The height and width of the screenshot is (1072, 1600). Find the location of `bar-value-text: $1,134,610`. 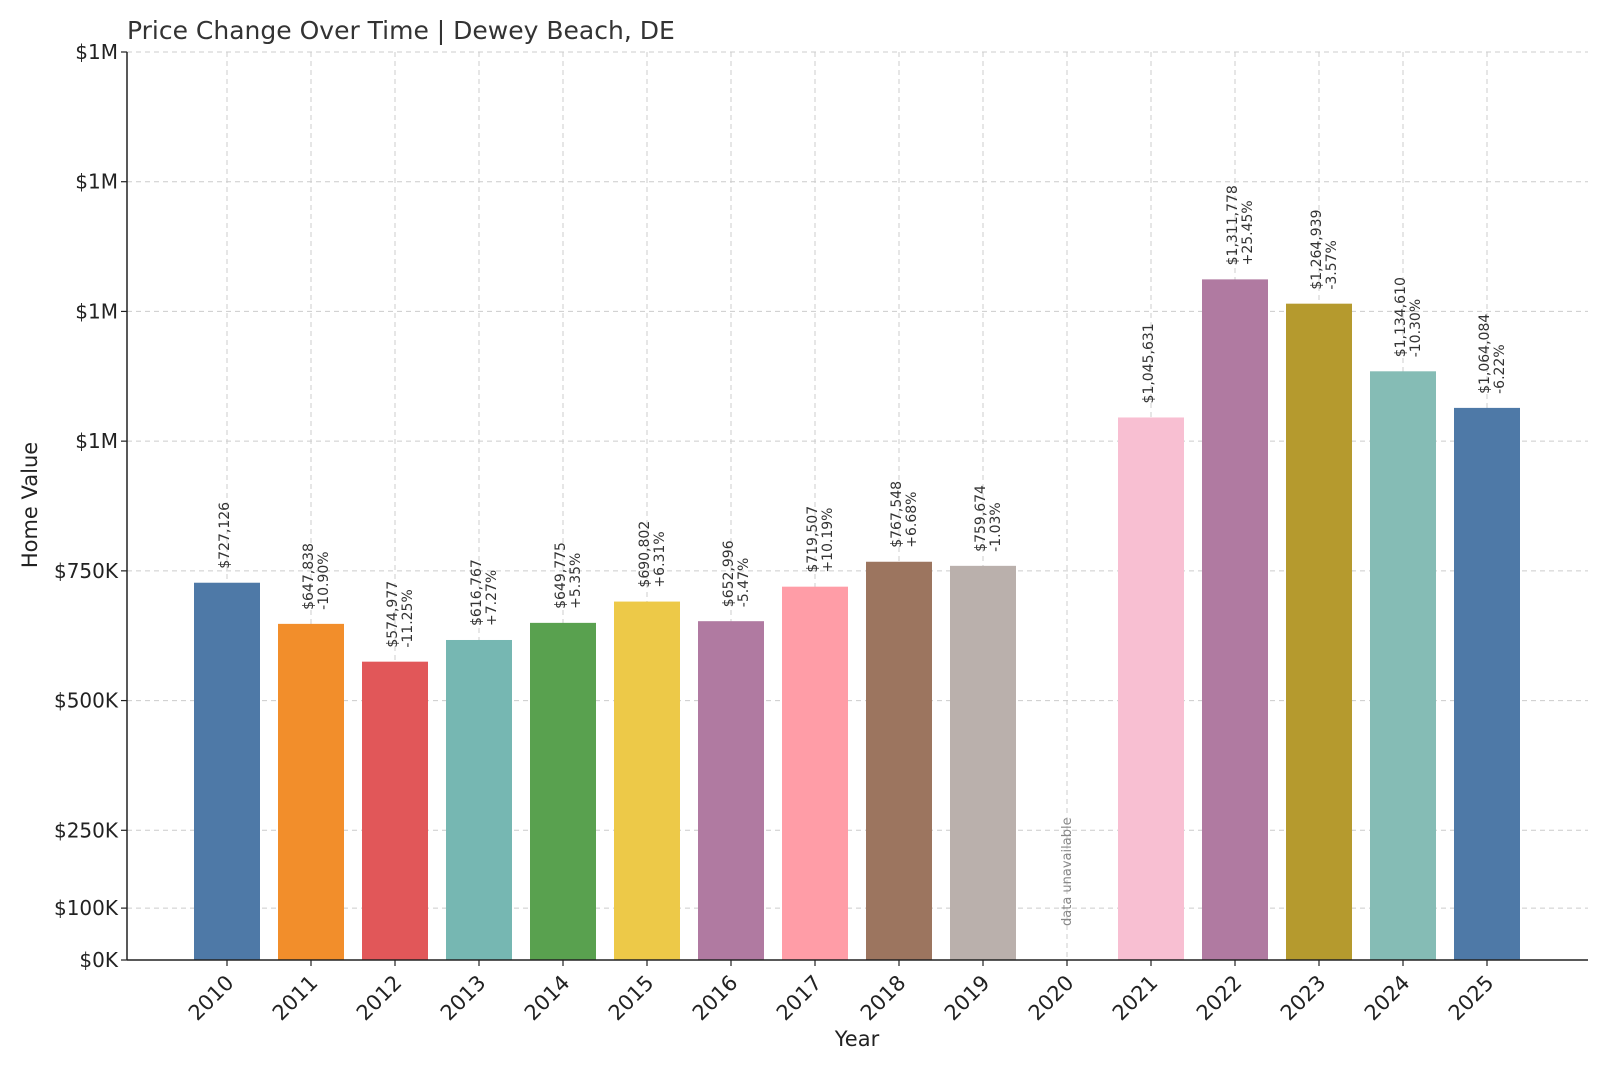

bar-value-text: $1,134,610 is located at coordinates (1401, 317).